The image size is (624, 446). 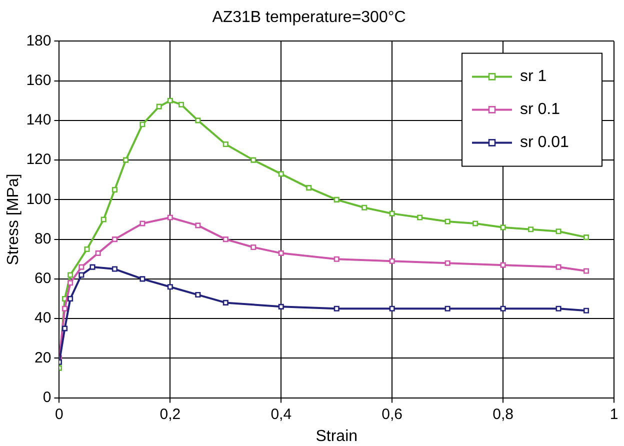 I want to click on y-tick-label: 120, so click(x=39, y=159).